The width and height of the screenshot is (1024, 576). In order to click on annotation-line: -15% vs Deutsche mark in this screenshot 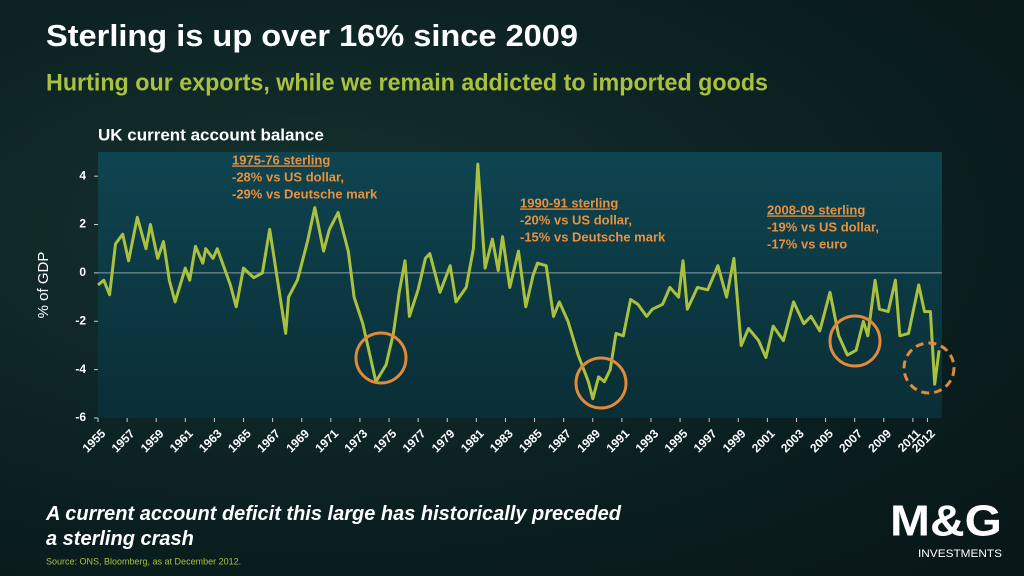, I will do `click(593, 236)`.